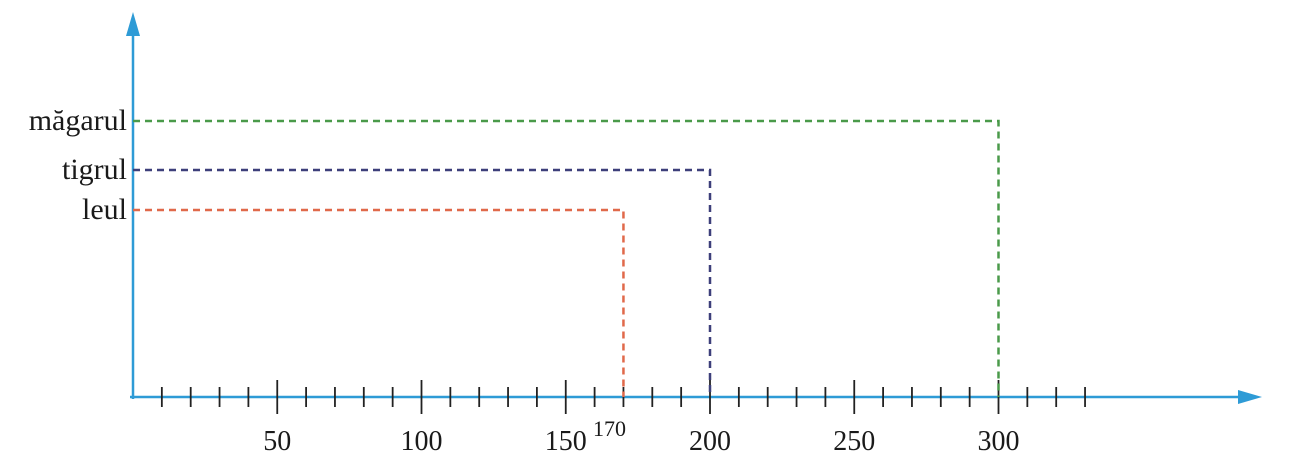 The width and height of the screenshot is (1307, 459). What do you see at coordinates (133, 24) in the screenshot?
I see `y-axis-arrow` at bounding box center [133, 24].